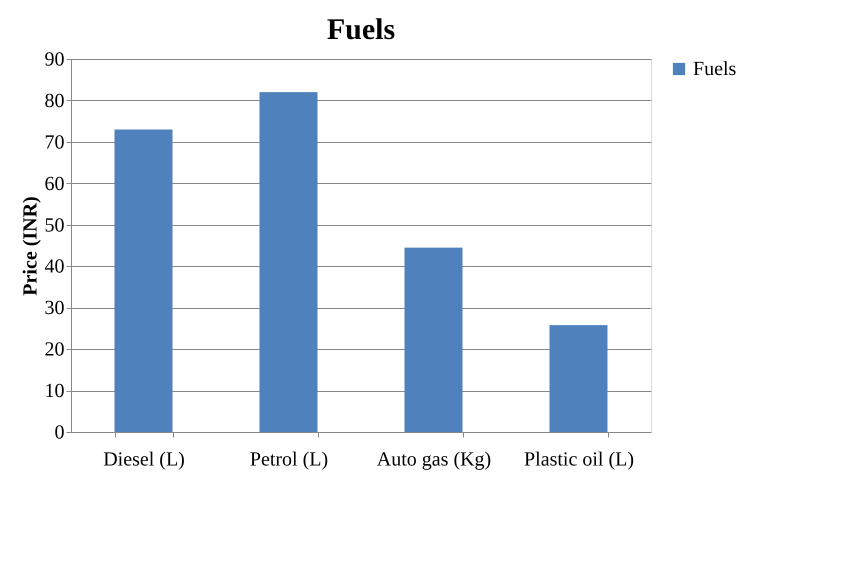  I want to click on y-tick-label: 40, so click(54, 267).